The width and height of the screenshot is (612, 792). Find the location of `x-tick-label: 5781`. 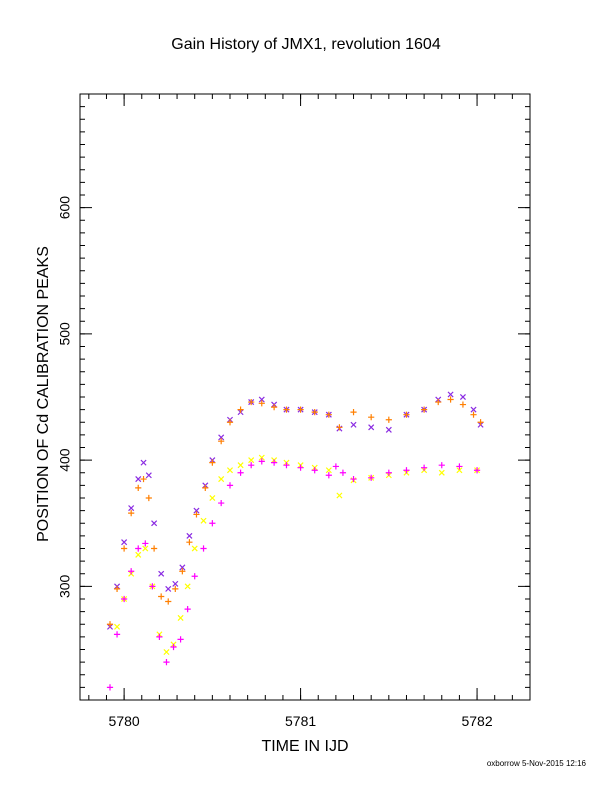

x-tick-label: 5781 is located at coordinates (300, 721).